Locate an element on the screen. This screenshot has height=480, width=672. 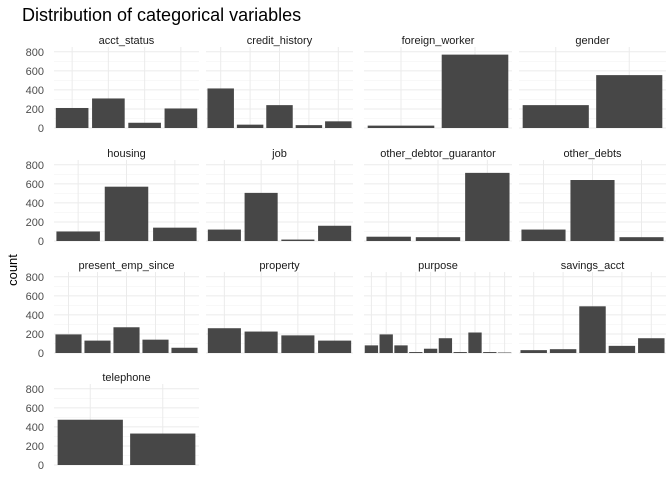
facet-panel-foreign_worker: foreign_worker is located at coordinates (438, 82).